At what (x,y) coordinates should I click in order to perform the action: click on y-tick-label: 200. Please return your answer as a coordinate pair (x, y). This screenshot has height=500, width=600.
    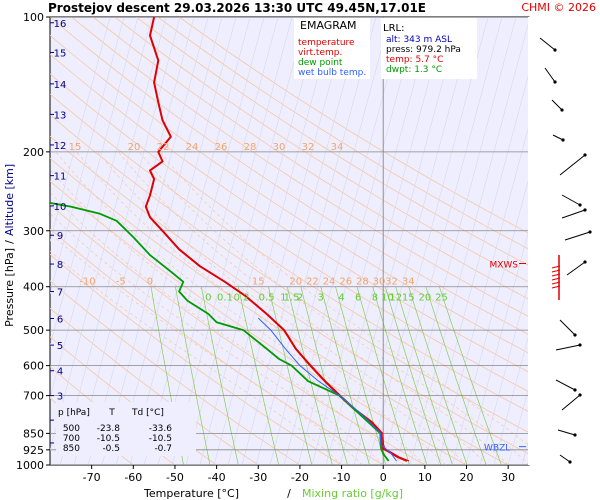
    Looking at the image, I should click on (33, 152).